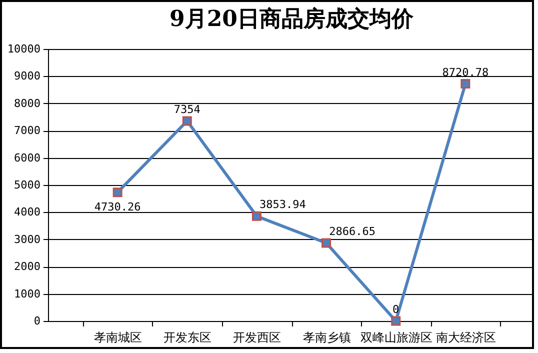  Describe the element at coordinates (352, 231) in the screenshot. I see `data-label: 2866.65` at that location.